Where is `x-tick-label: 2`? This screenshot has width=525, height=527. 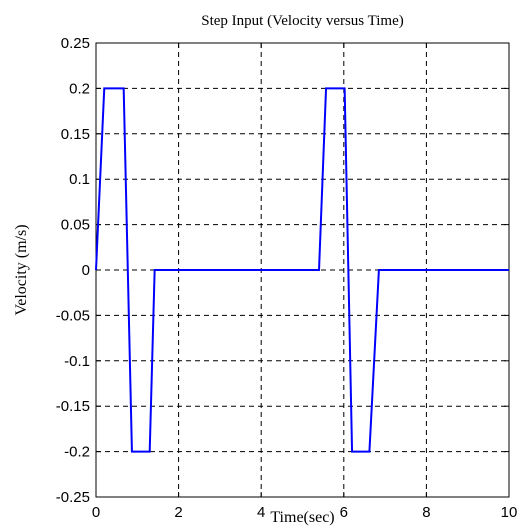
x-tick-label: 2 is located at coordinates (178, 512).